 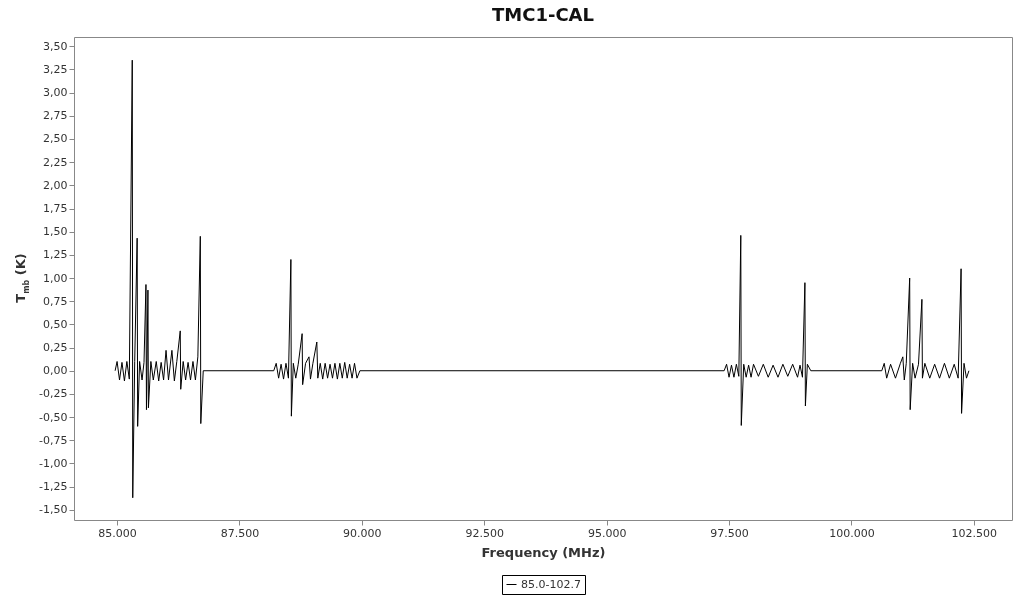 What do you see at coordinates (551, 584) in the screenshot?
I see `legend-label: 85.0-102.7` at bounding box center [551, 584].